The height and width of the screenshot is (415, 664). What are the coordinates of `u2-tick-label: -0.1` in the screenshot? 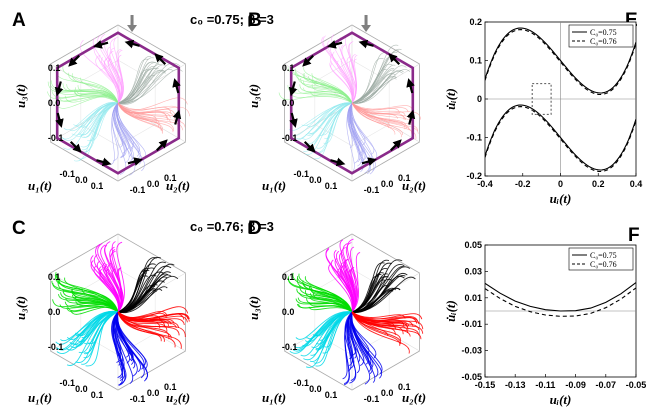 It's located at (372, 399).